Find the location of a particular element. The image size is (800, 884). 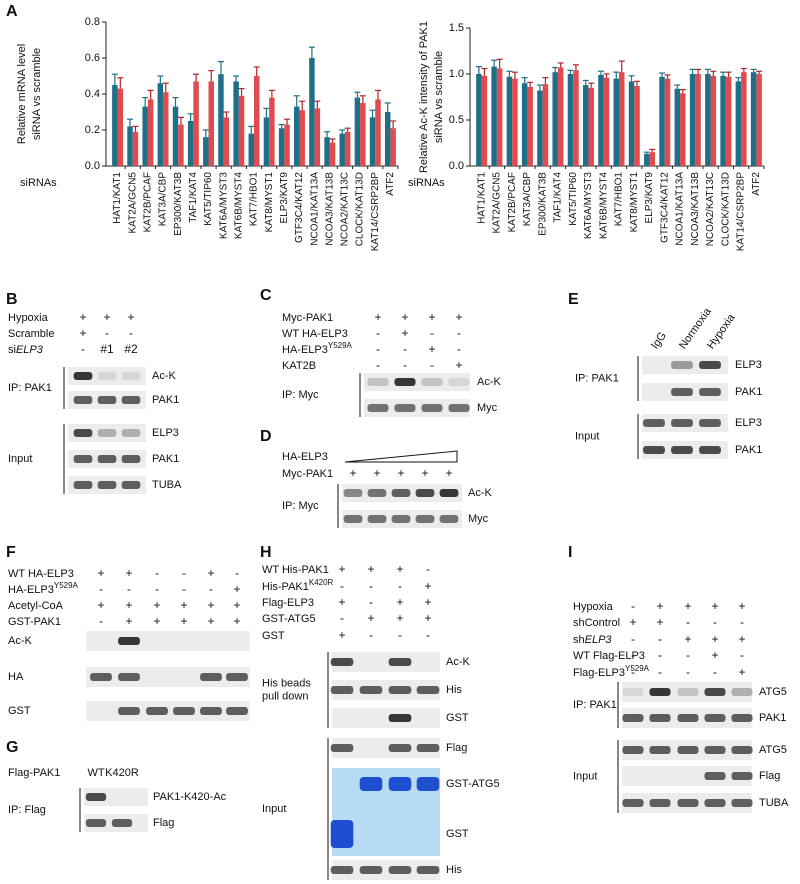

y-tick-label: 0.5 is located at coordinates (456, 120).